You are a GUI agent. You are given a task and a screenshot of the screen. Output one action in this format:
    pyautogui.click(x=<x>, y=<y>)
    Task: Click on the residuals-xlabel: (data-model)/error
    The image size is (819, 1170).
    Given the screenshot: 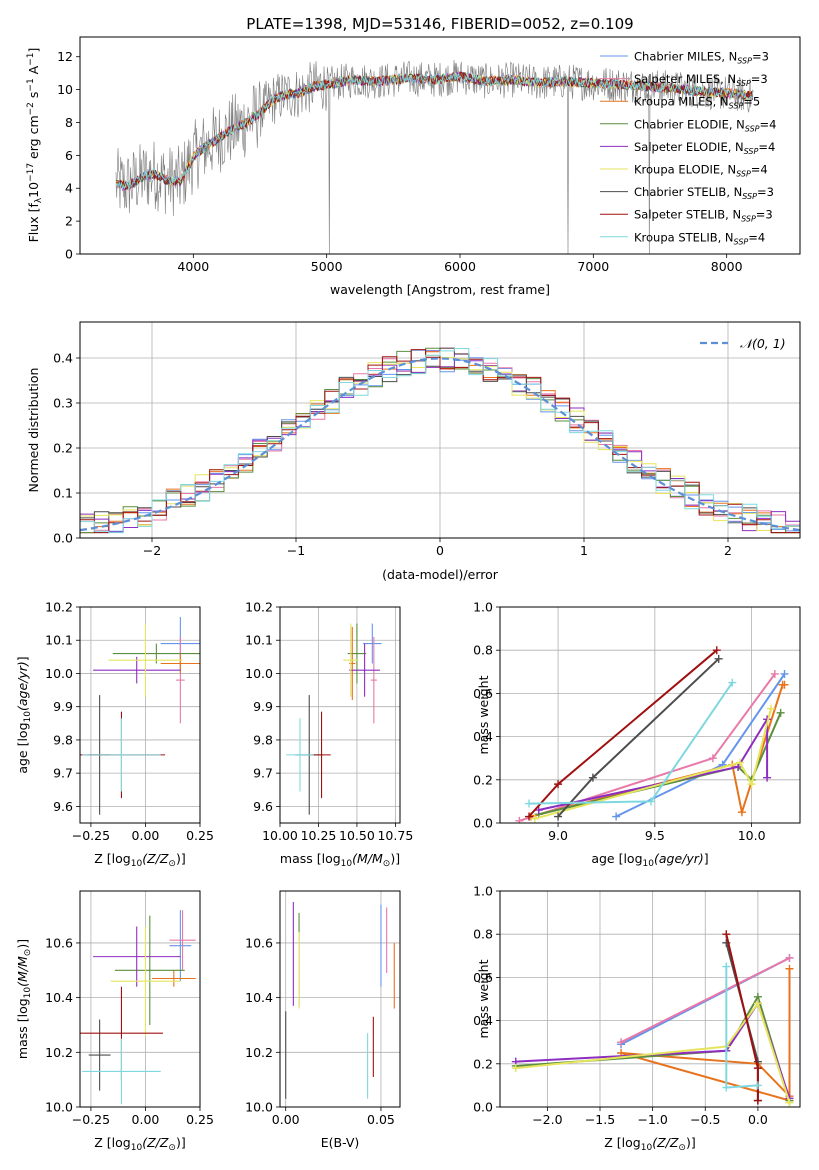 What is the action you would take?
    pyautogui.click(x=440, y=574)
    